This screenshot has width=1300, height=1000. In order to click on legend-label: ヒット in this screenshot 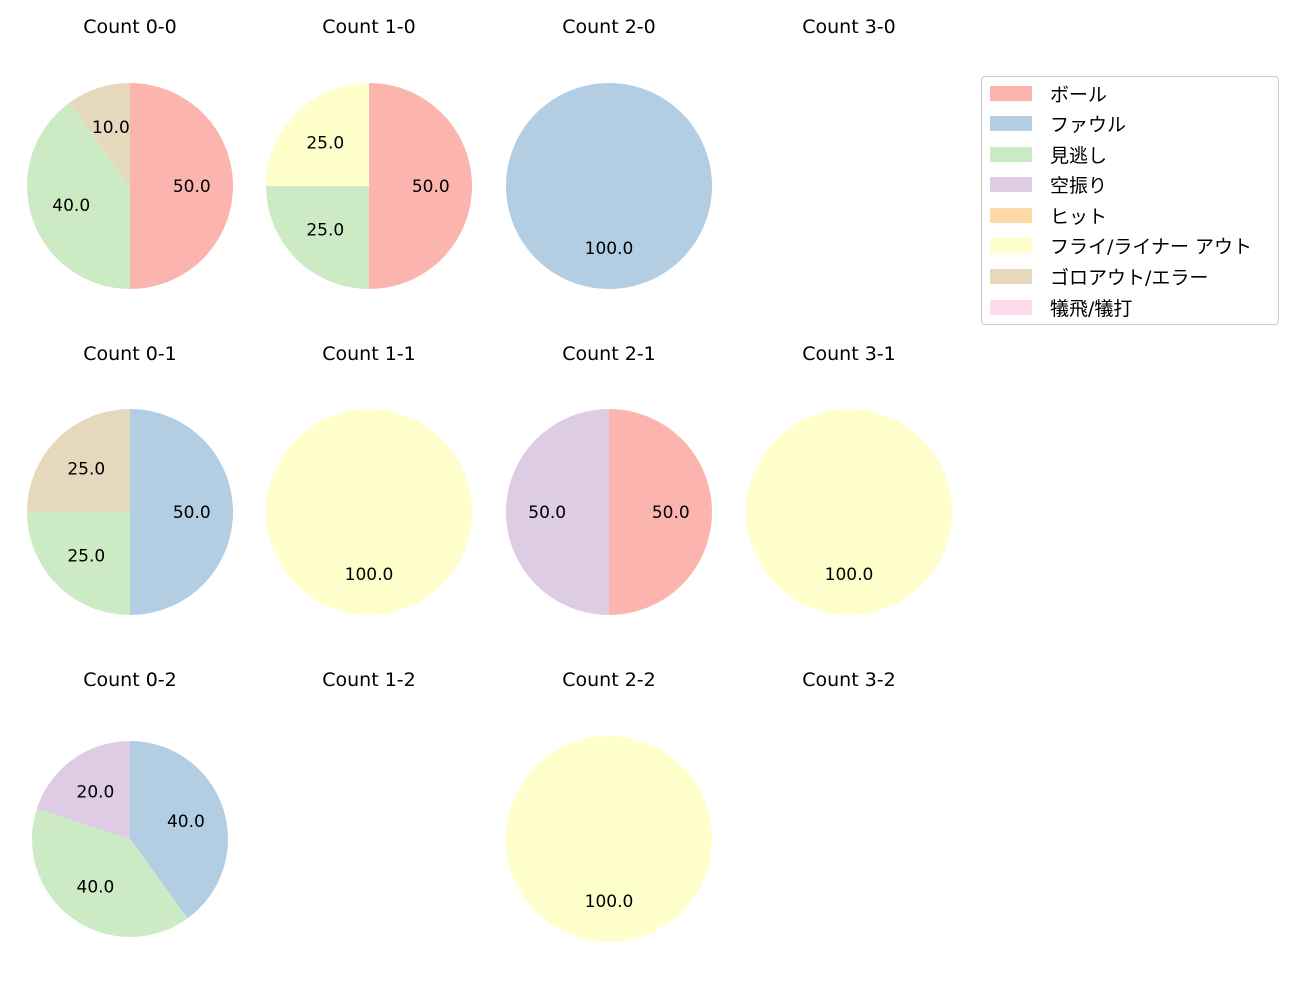, I will do `click(1079, 216)`.